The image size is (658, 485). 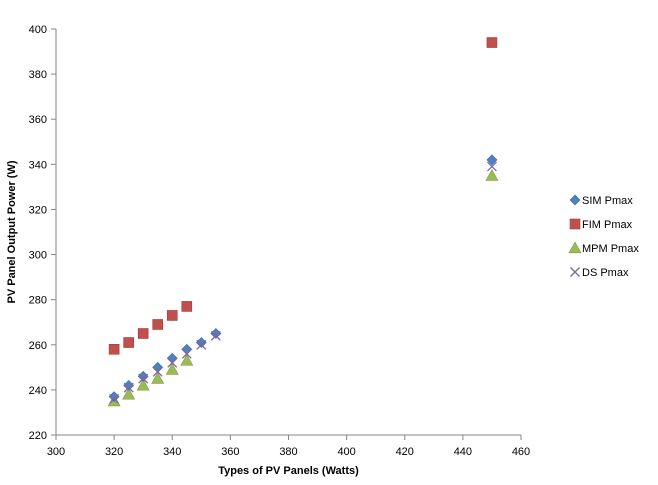 What do you see at coordinates (38, 436) in the screenshot?
I see `y-tick-label: 220` at bounding box center [38, 436].